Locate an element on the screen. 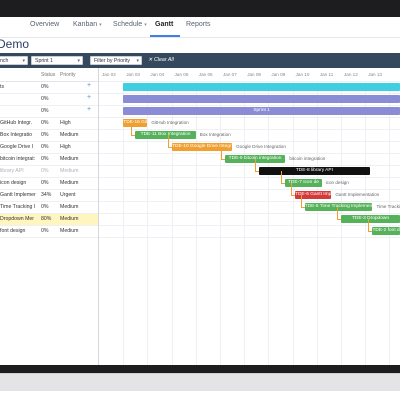 The width and height of the screenshot is (400, 400). timeline-date-label: Jan 07 is located at coordinates (230, 74).